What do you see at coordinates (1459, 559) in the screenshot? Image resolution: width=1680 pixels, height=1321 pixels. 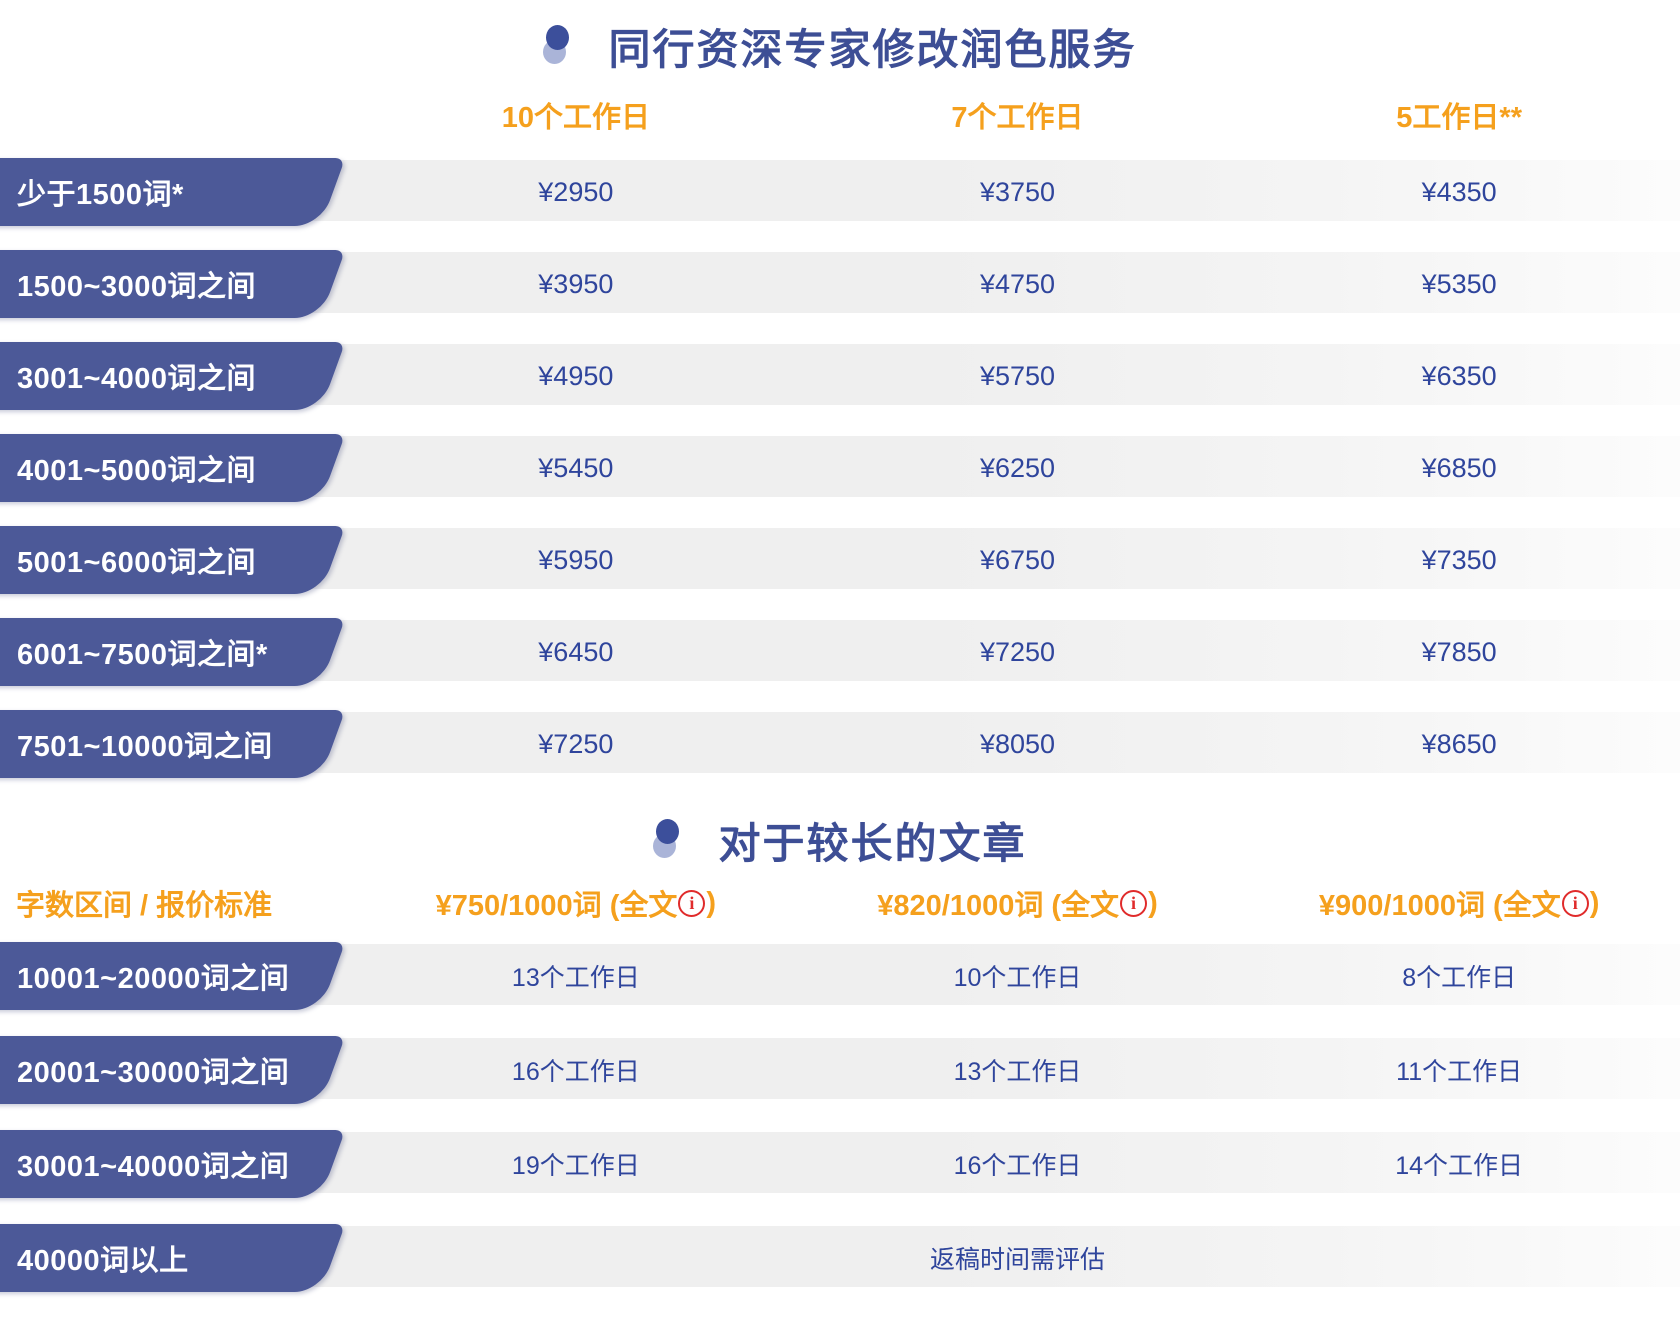 I see `price-cell: ¥7350` at bounding box center [1459, 559].